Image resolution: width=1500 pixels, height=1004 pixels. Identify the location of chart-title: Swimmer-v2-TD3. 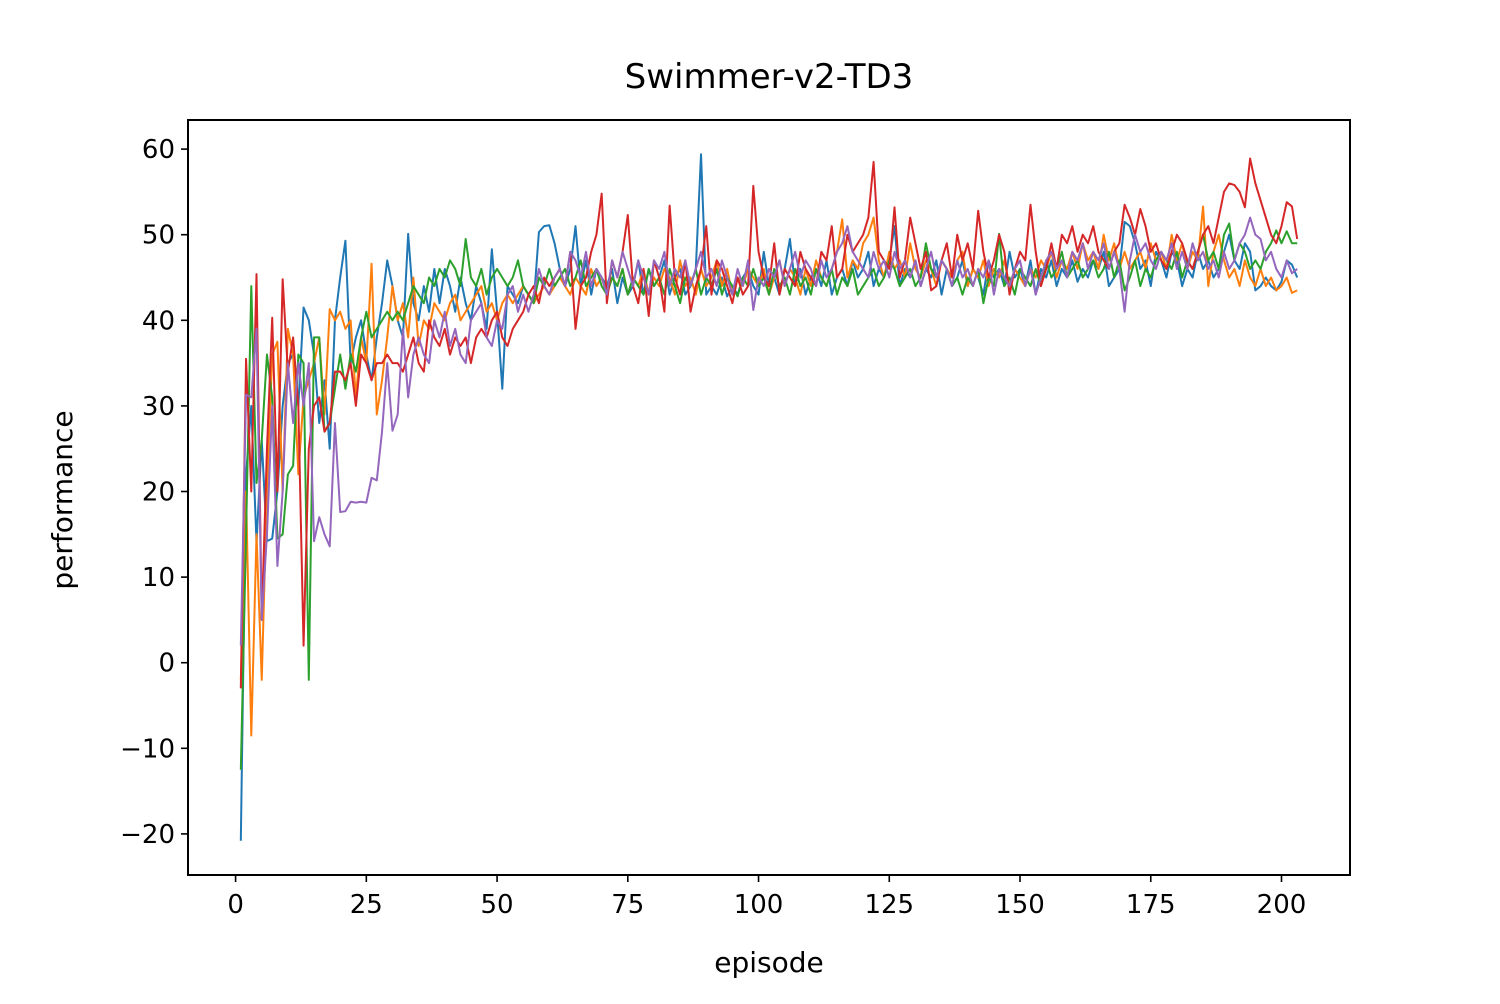
(769, 77).